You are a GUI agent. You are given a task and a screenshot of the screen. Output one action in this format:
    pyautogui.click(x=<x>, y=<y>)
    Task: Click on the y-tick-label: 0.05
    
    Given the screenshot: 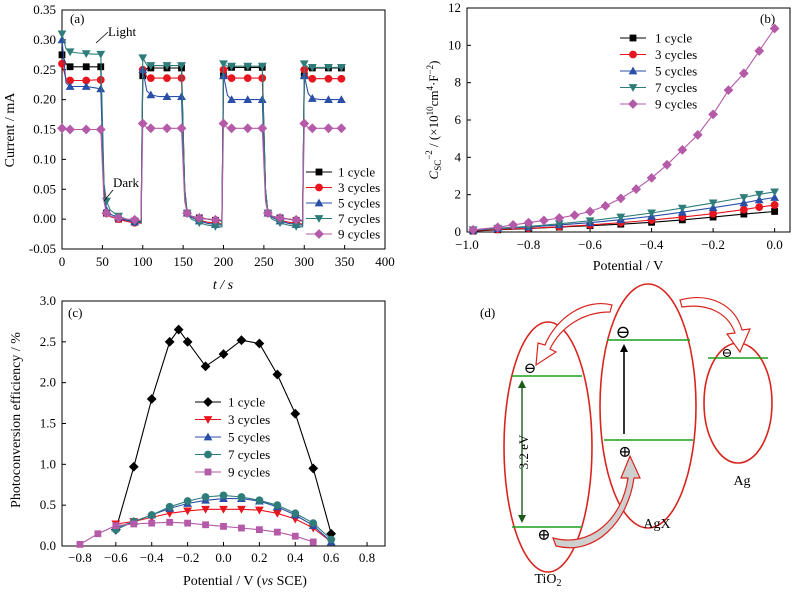 What is the action you would take?
    pyautogui.click(x=44, y=188)
    